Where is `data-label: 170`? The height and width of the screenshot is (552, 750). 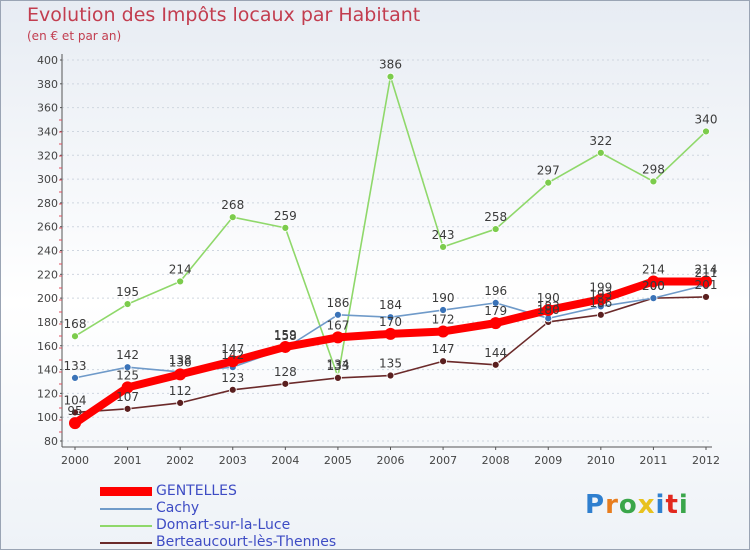
data-label: 170 is located at coordinates (390, 322).